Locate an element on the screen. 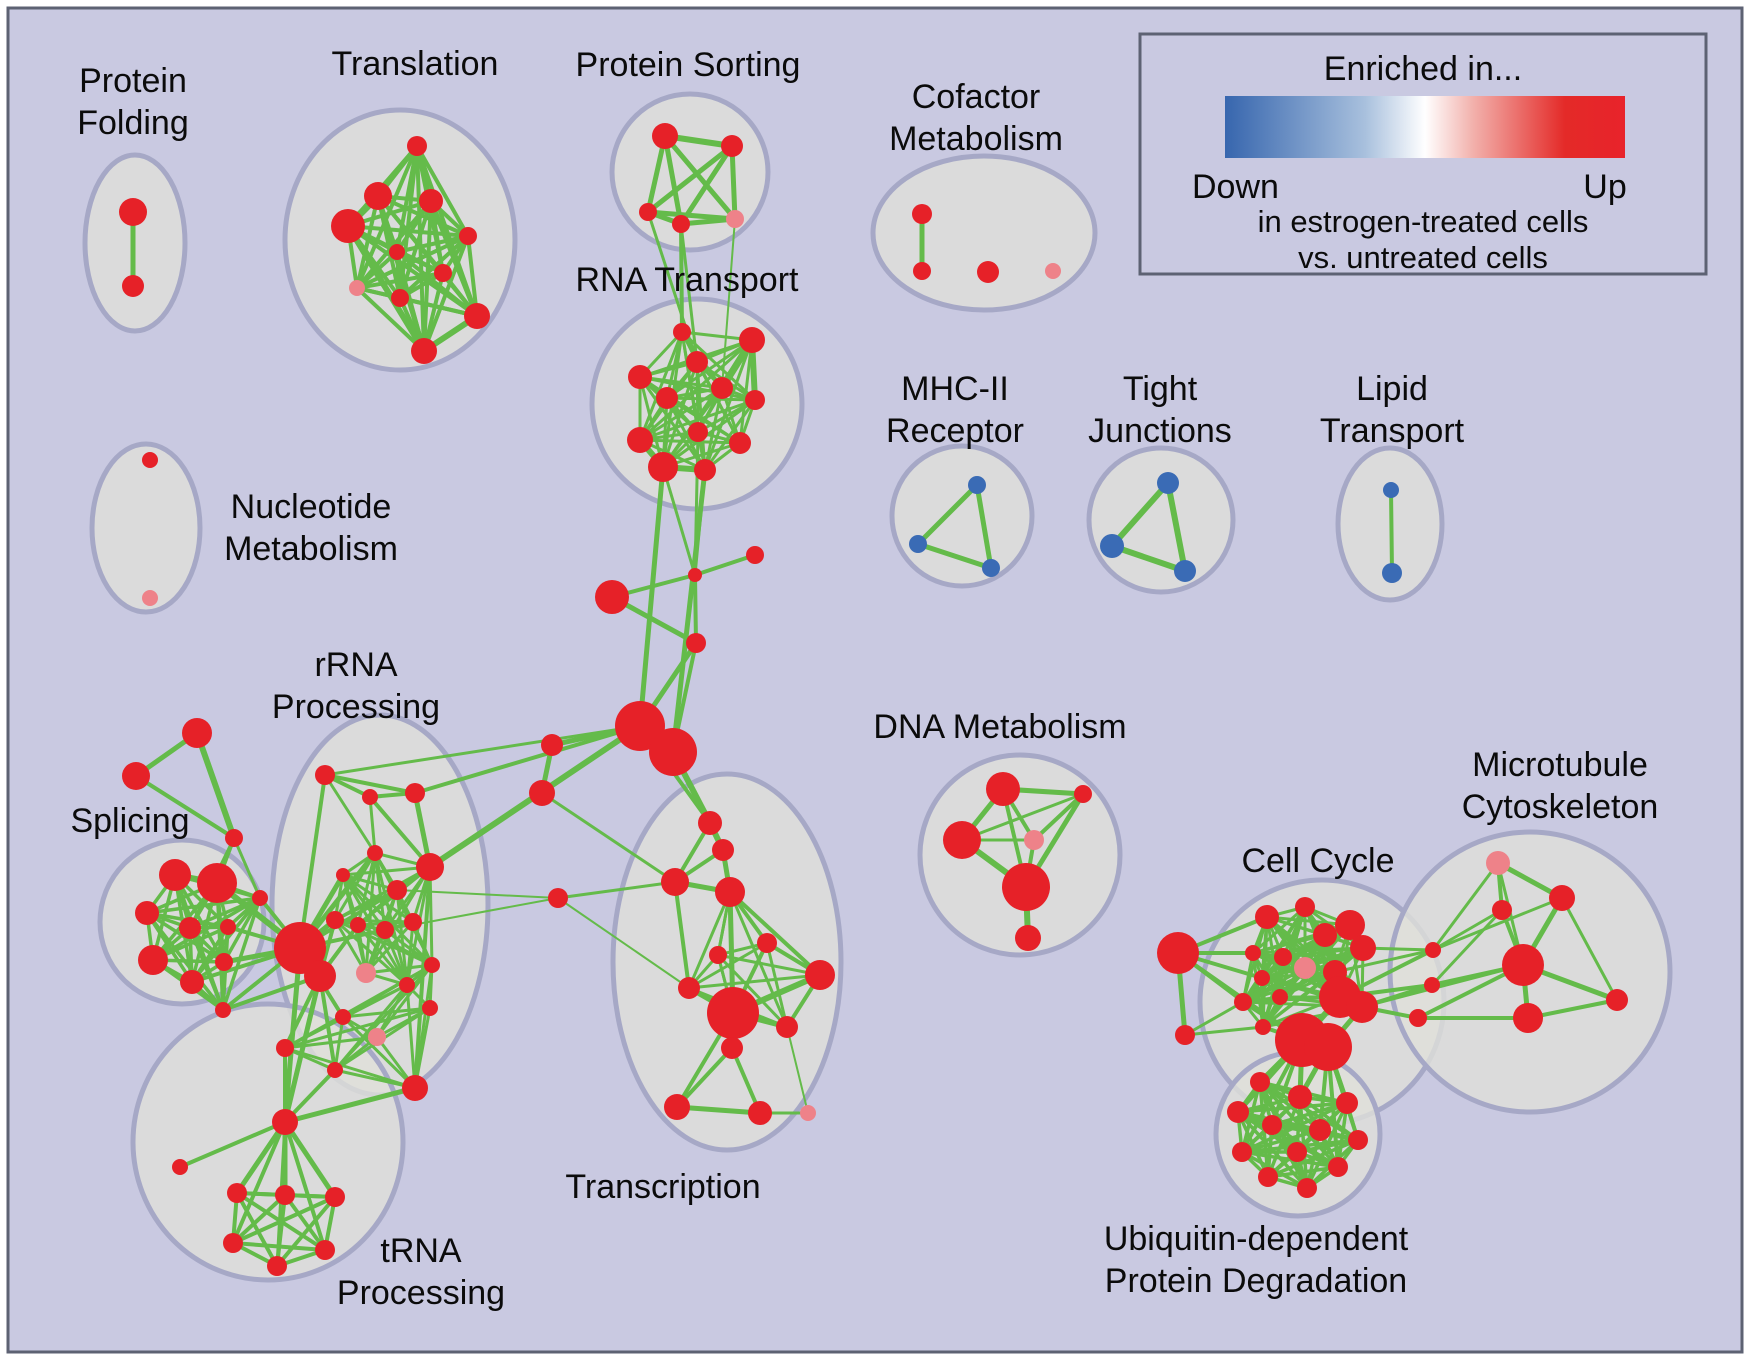  cluster-label-cell-cycle: Cell Cycle is located at coordinates (1317, 861).